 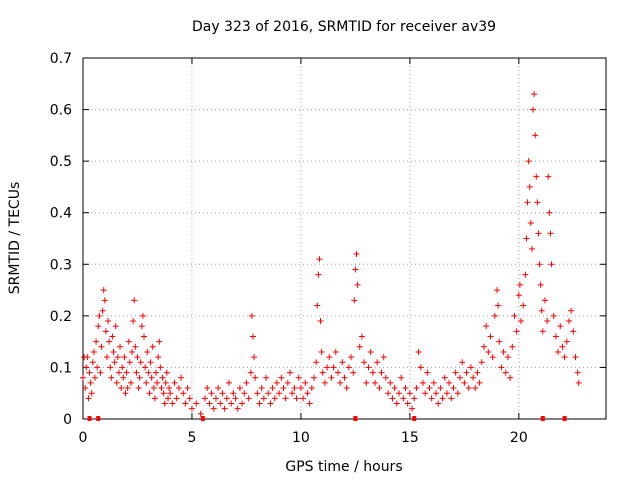 I want to click on x-tick-label: 15, so click(x=410, y=438).